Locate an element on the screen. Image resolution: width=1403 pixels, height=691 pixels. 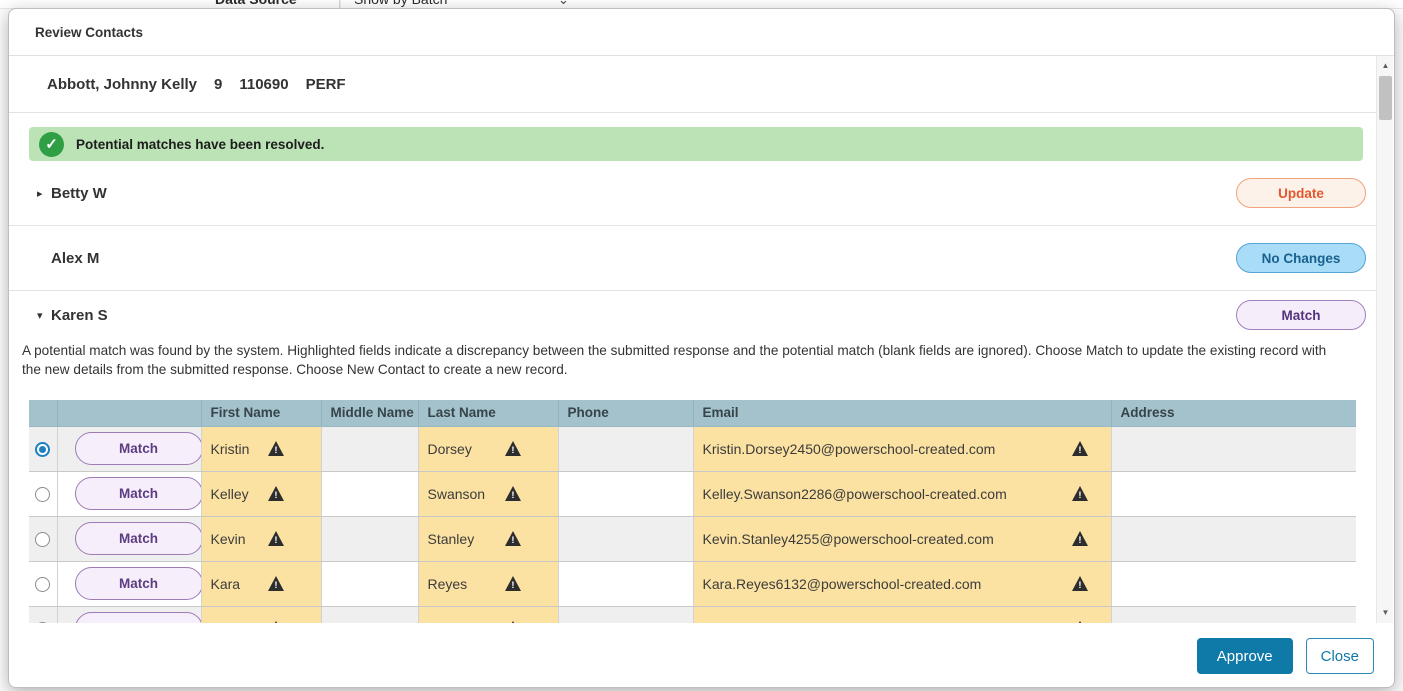
close-button: Close is located at coordinates (1339, 656).